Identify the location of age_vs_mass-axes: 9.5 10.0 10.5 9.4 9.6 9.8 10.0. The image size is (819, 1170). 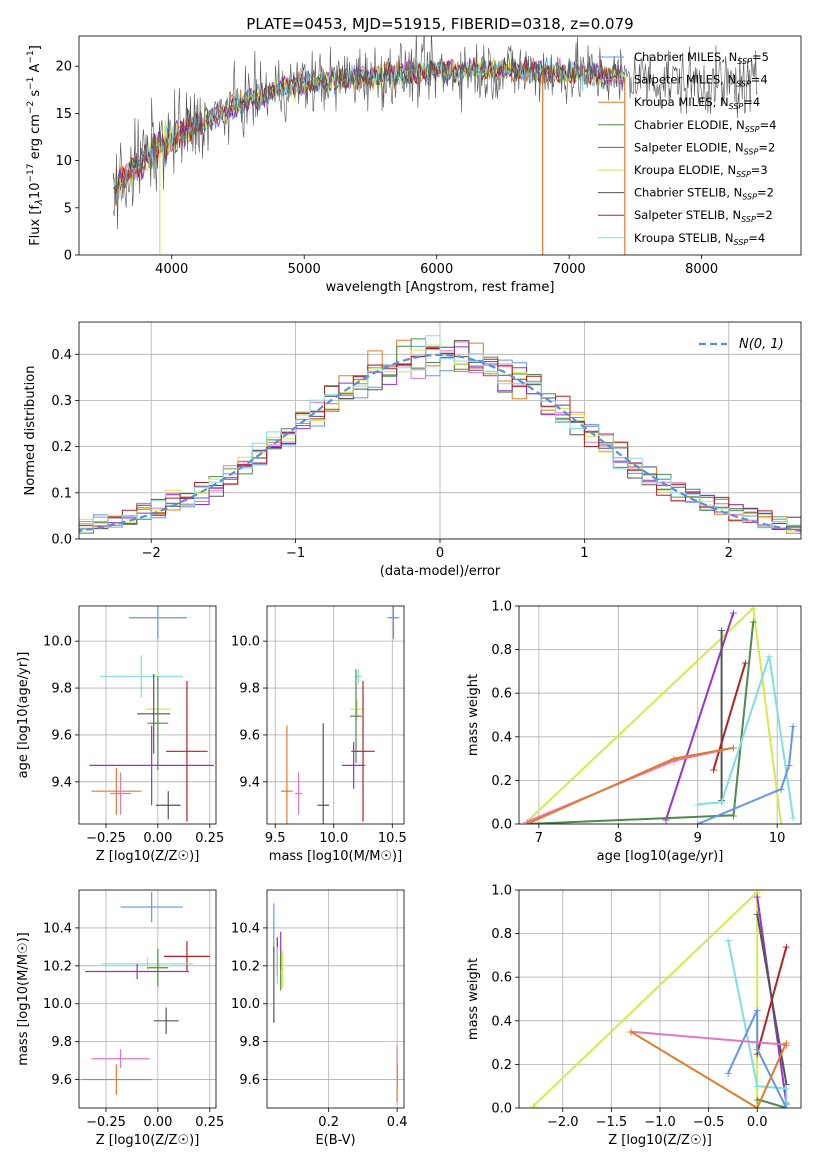
(319, 726).